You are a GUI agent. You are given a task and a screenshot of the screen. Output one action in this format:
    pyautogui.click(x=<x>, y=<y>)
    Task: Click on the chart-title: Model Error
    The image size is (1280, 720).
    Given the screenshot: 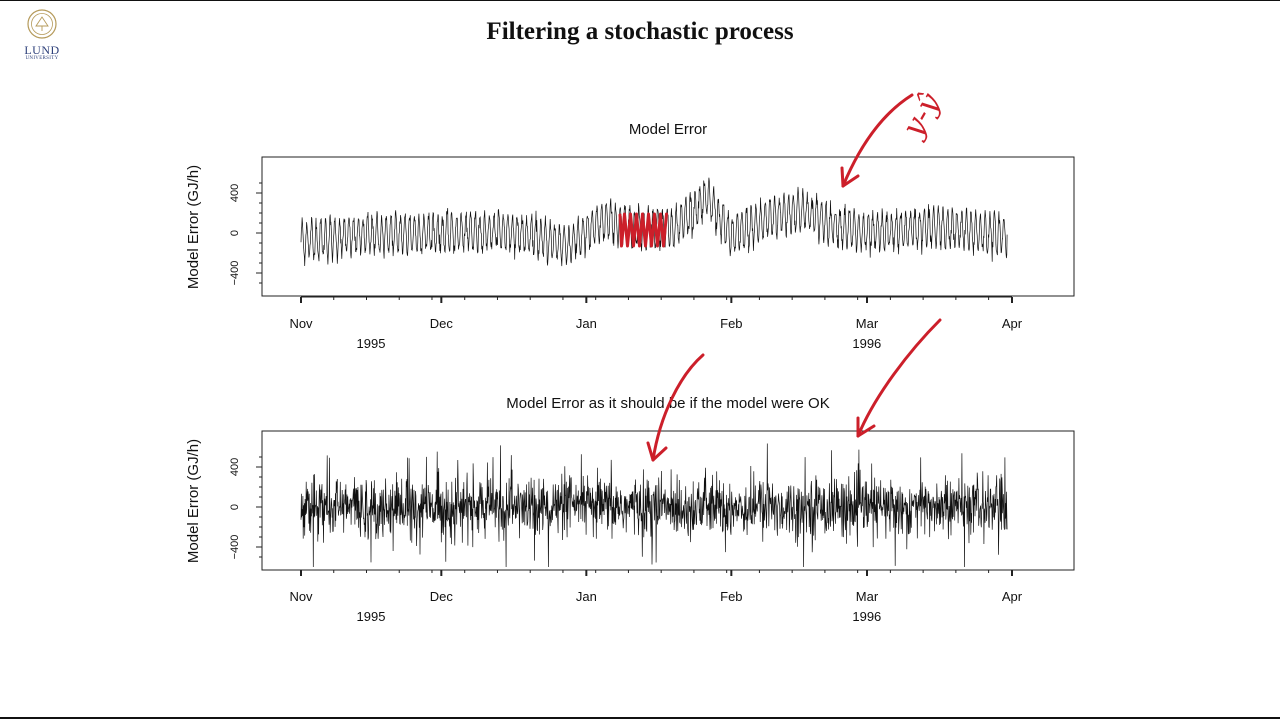 What is the action you would take?
    pyautogui.click(x=668, y=129)
    